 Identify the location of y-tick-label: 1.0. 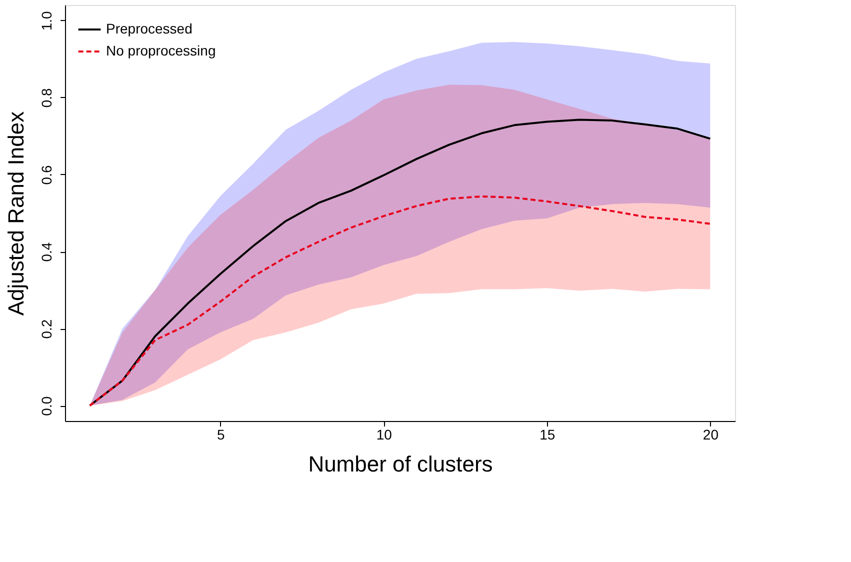
(46, 20).